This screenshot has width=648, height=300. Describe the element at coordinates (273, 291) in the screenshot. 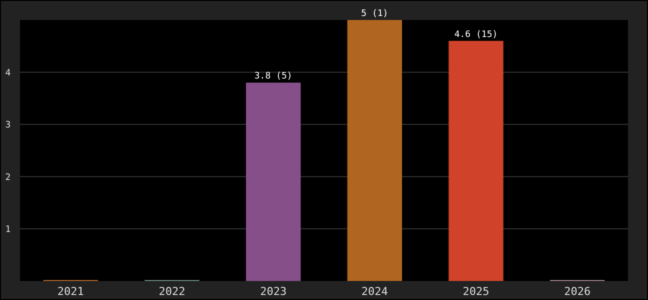

I see `x-tick-label: 2023` at that location.